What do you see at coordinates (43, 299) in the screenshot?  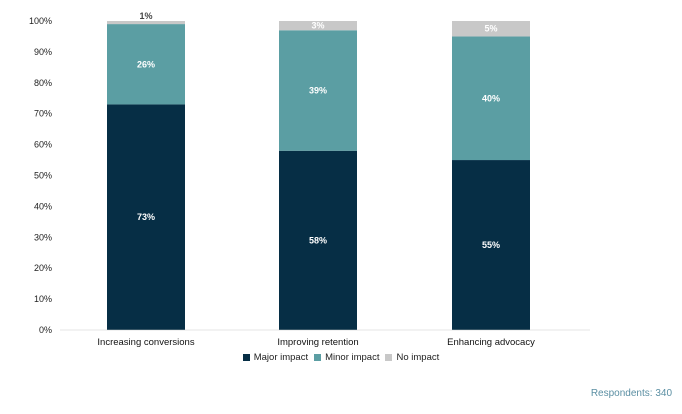 I see `y-tick-label: 10%` at bounding box center [43, 299].